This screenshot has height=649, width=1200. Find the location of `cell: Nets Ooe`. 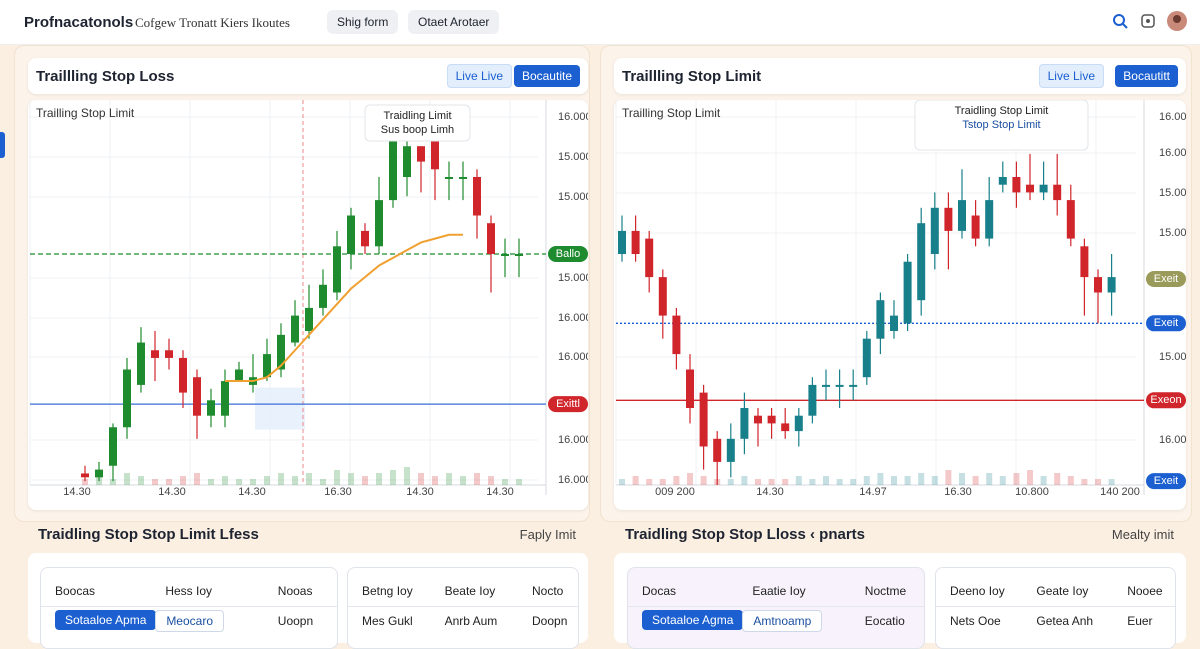

cell: Nets Ooe is located at coordinates (975, 621).